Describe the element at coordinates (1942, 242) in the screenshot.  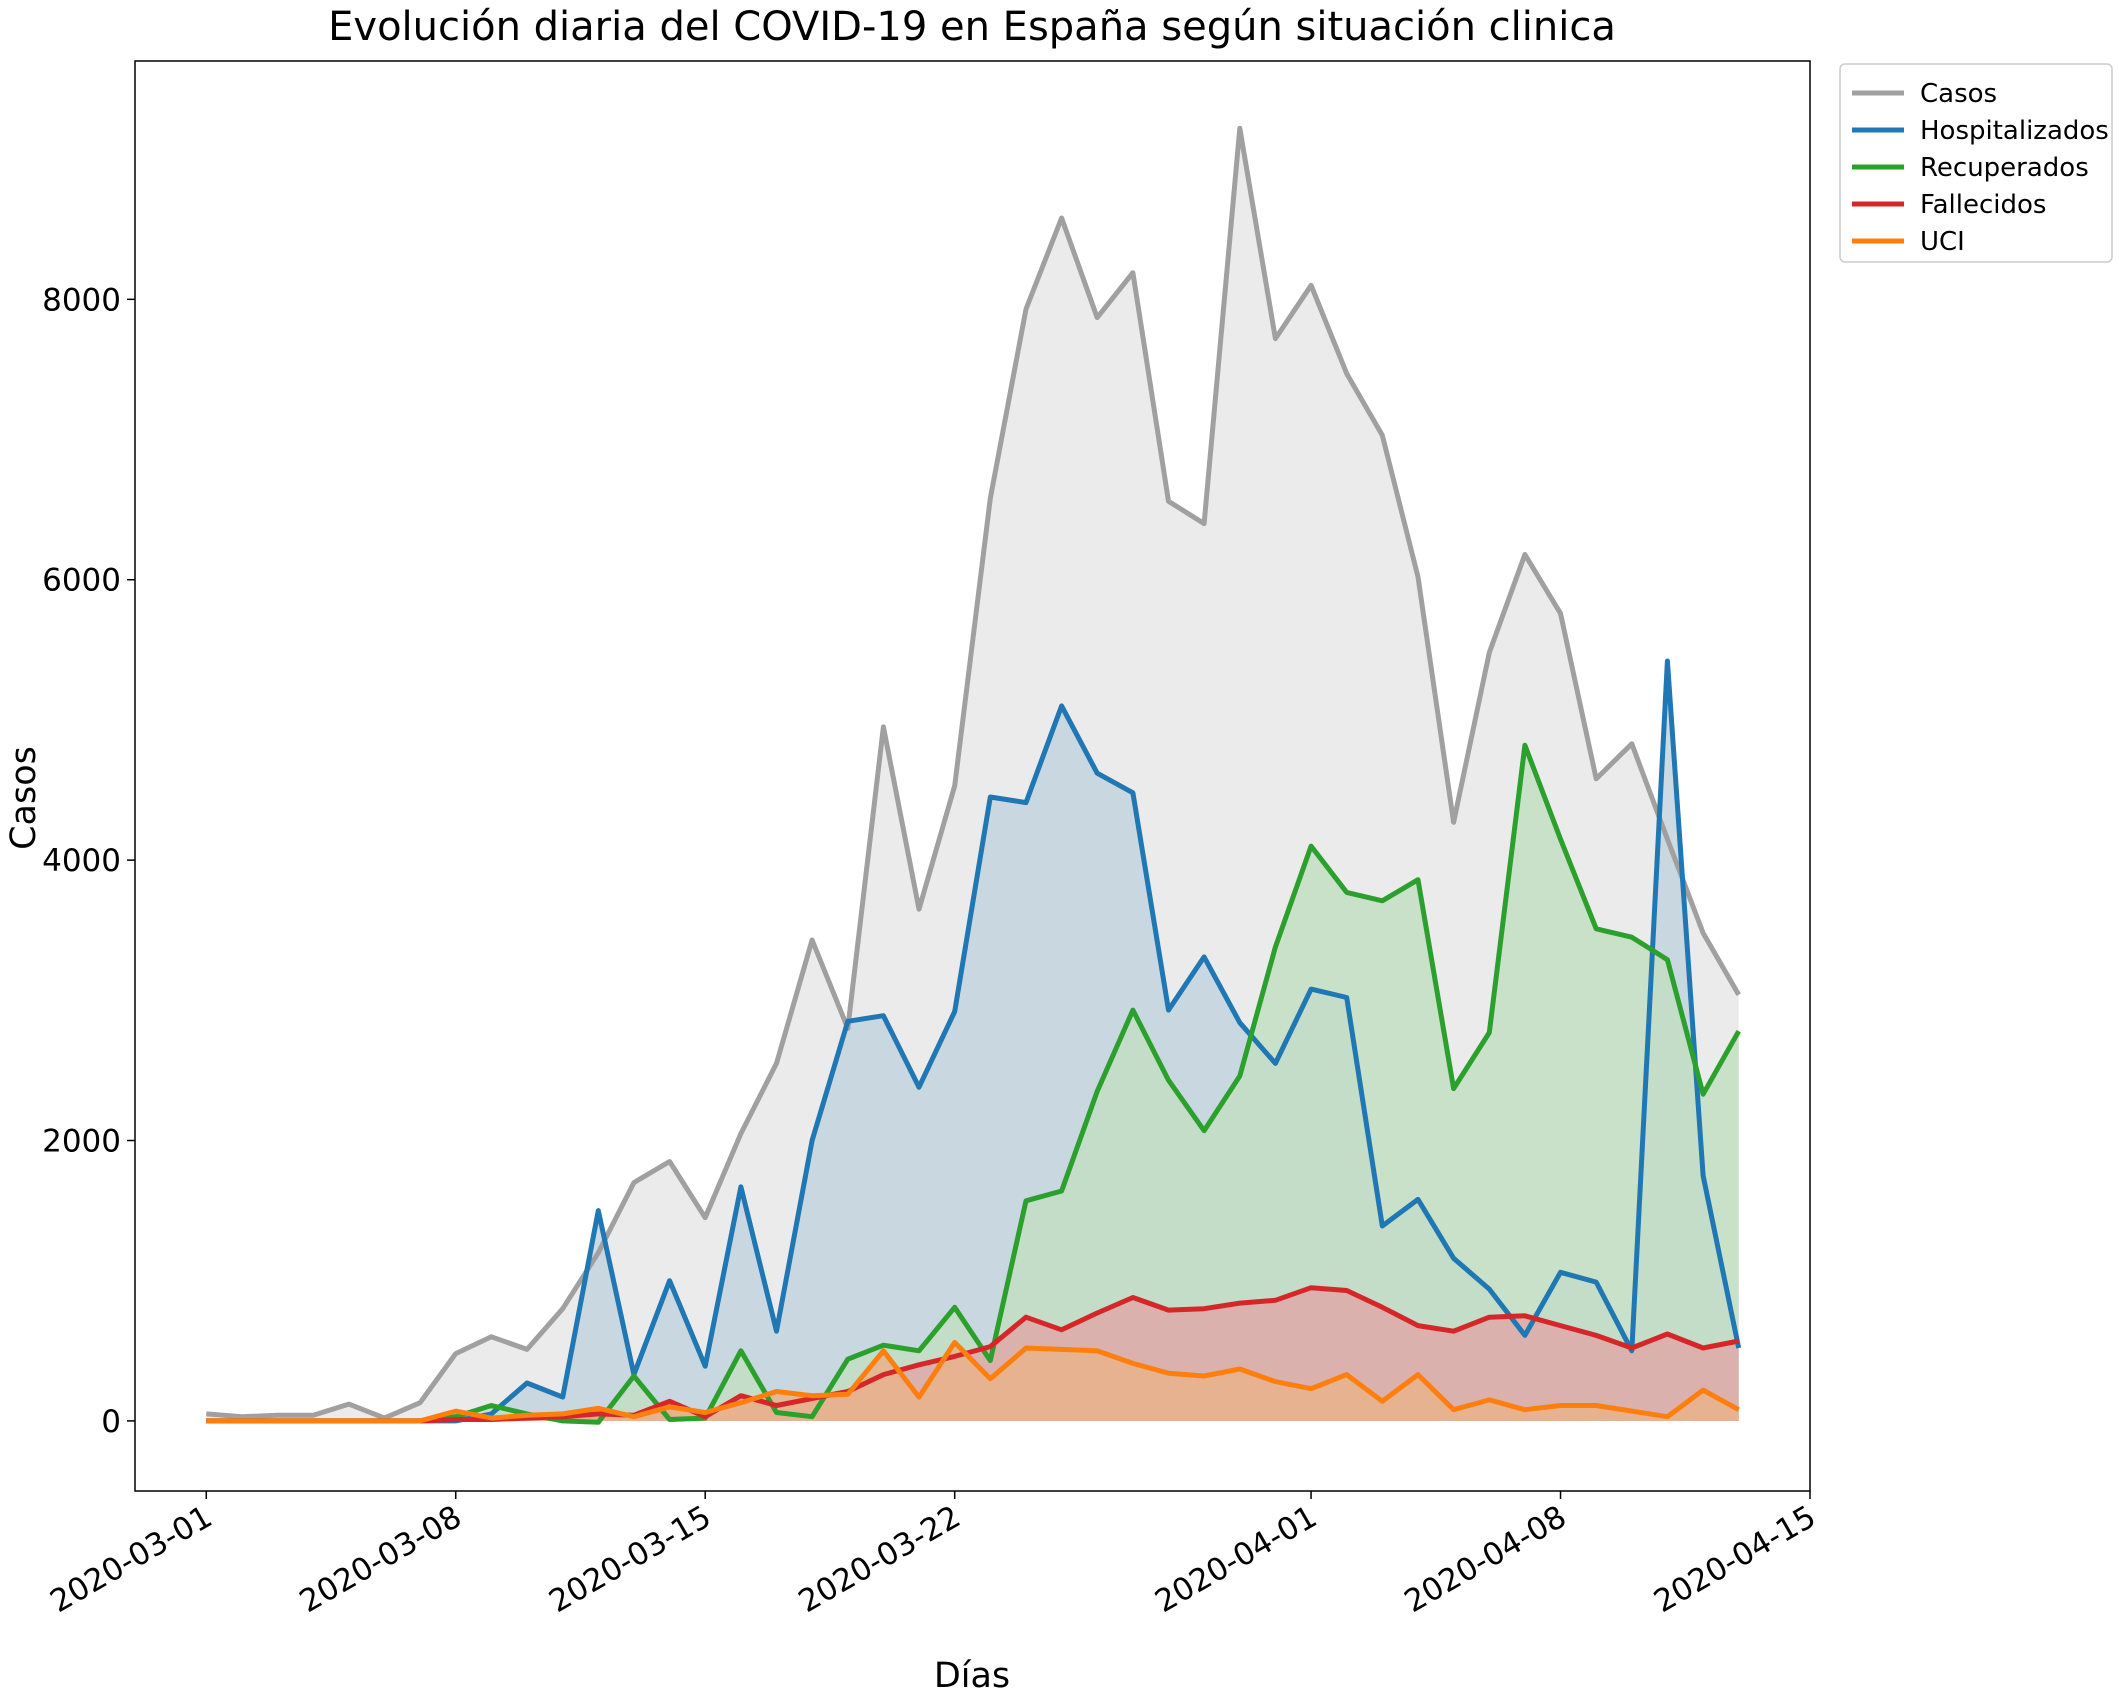
I see `legend-label-uci: UCI` at that location.